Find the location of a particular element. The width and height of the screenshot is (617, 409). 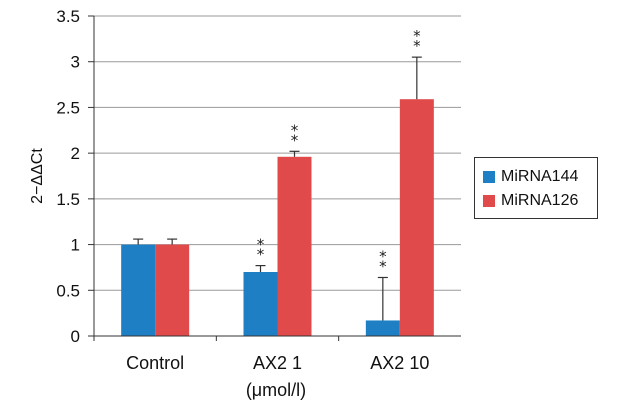

y-axis-title: 2−ΔΔCt is located at coordinates (37, 176).